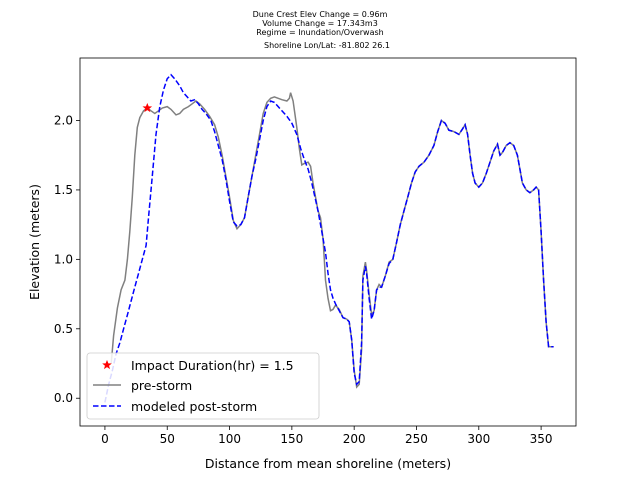 The image size is (640, 480). What do you see at coordinates (328, 463) in the screenshot?
I see `x-axis-label: Distance from mean shoreline (meters)` at bounding box center [328, 463].